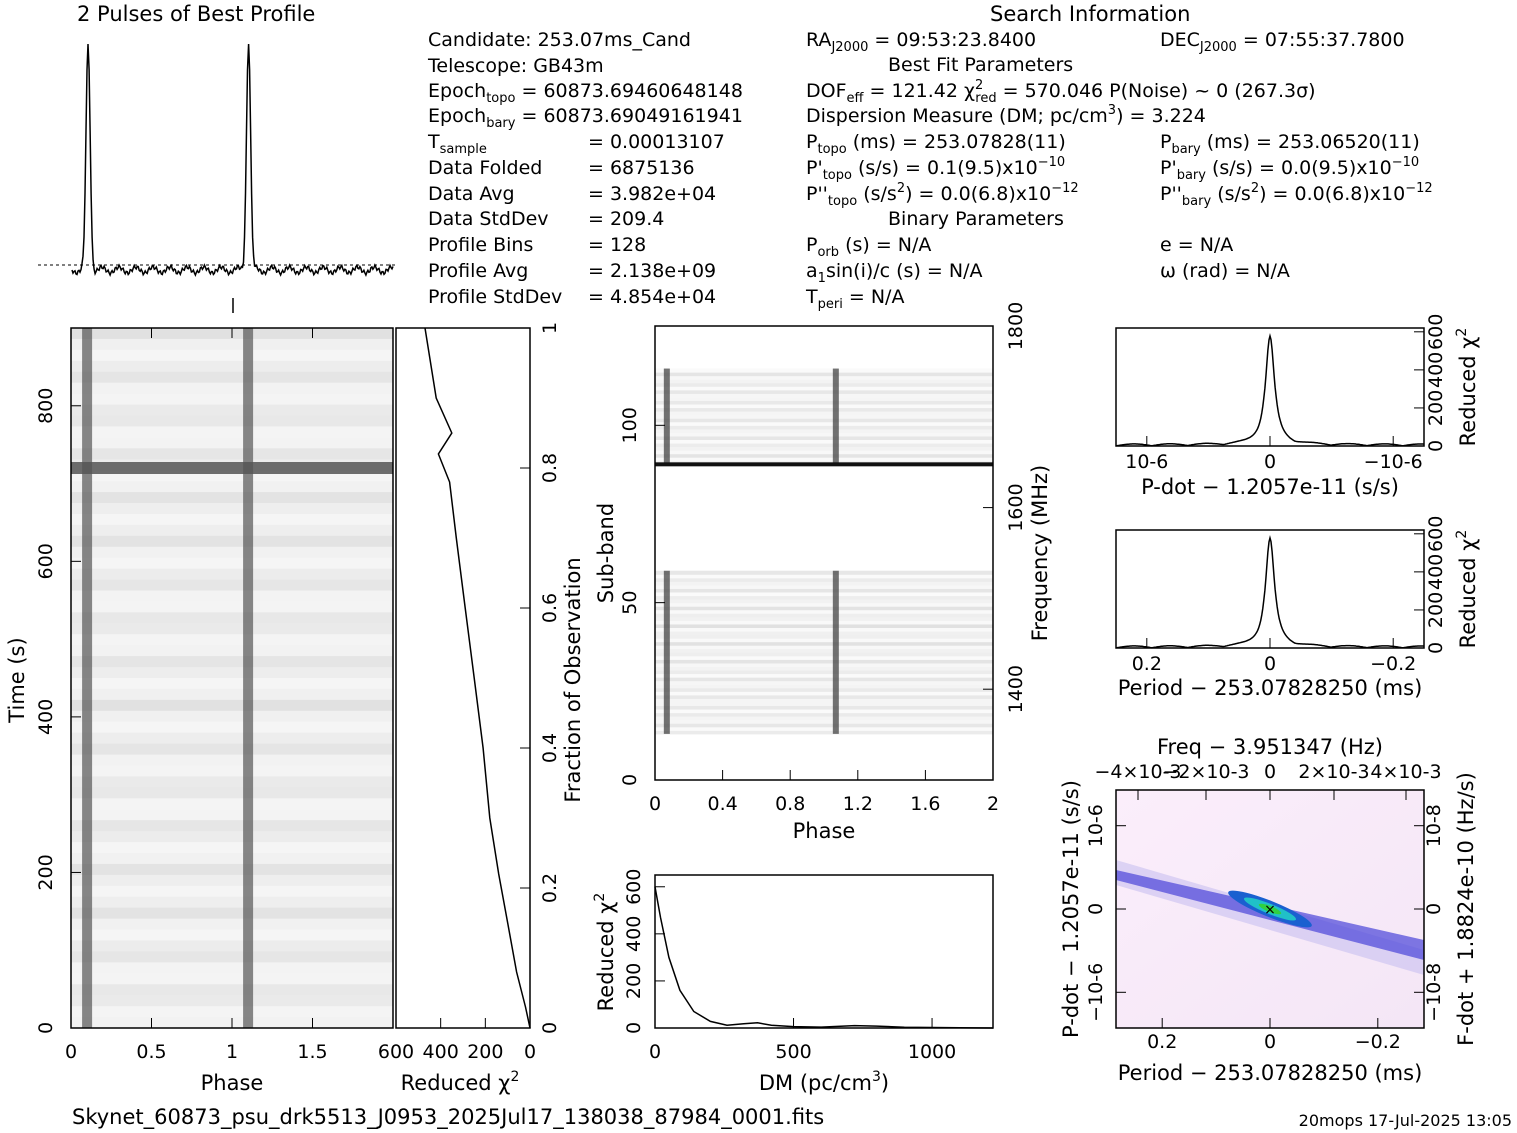  What do you see at coordinates (561, 168) in the screenshot?
I see `data-folded-text: Data Folded = 6875136` at bounding box center [561, 168].